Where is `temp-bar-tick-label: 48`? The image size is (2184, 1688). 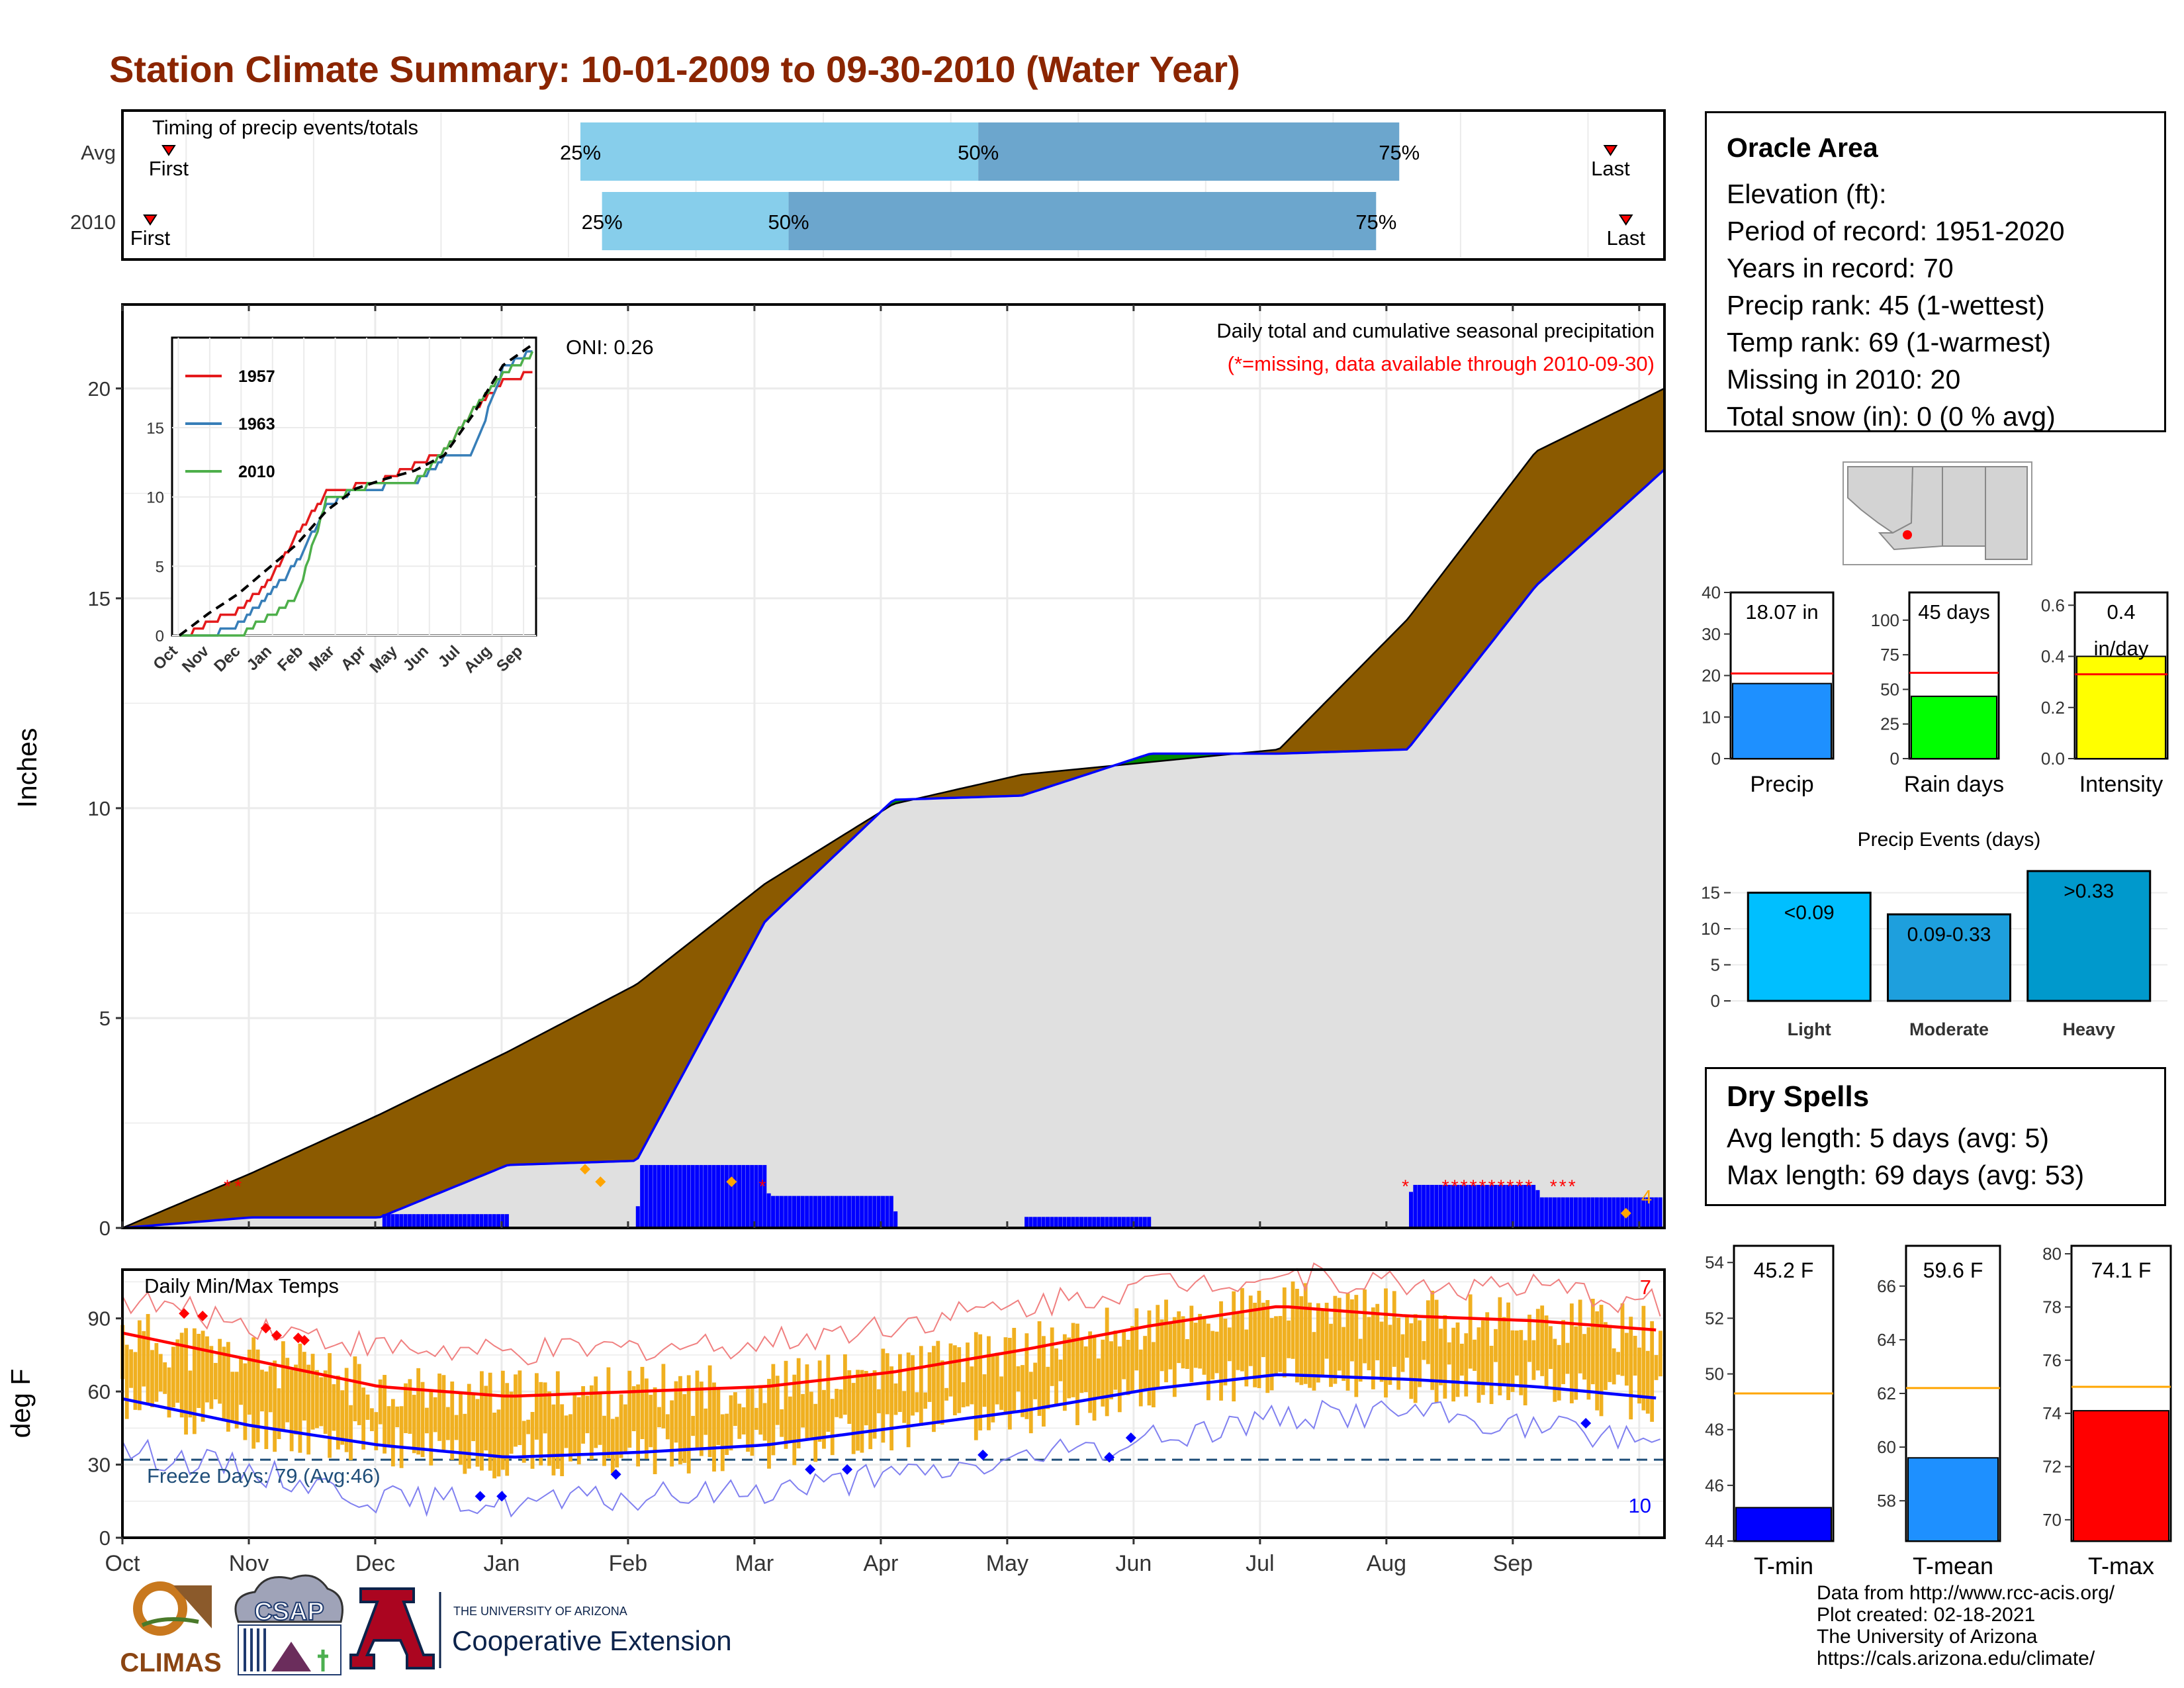
temp-bar-tick-label: 48 is located at coordinates (1715, 1430).